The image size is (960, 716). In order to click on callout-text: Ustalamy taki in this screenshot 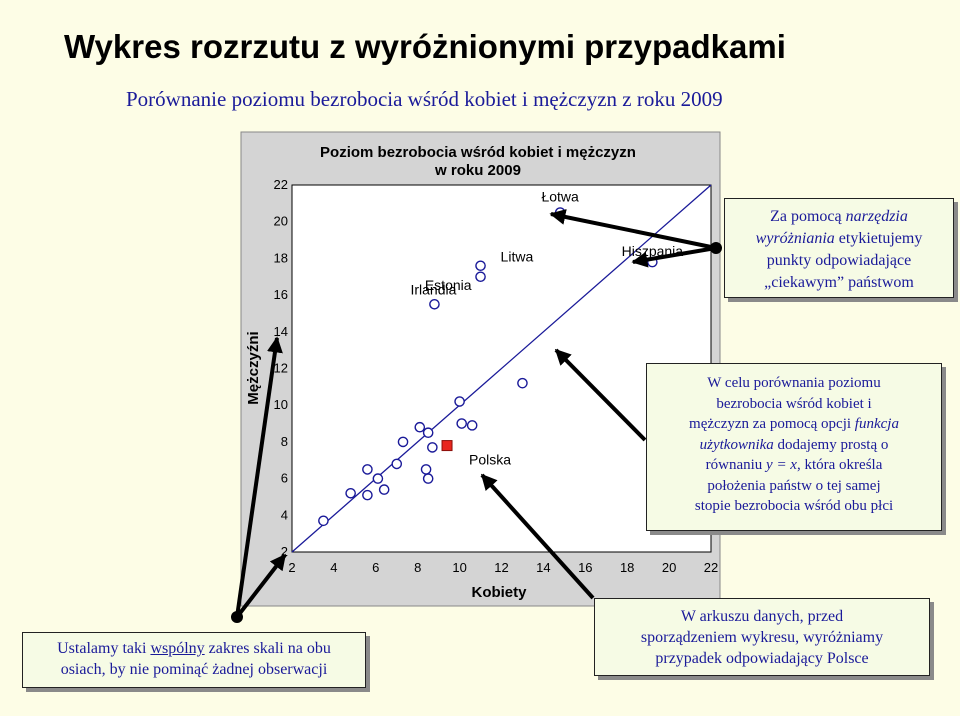, I will do `click(104, 648)`.